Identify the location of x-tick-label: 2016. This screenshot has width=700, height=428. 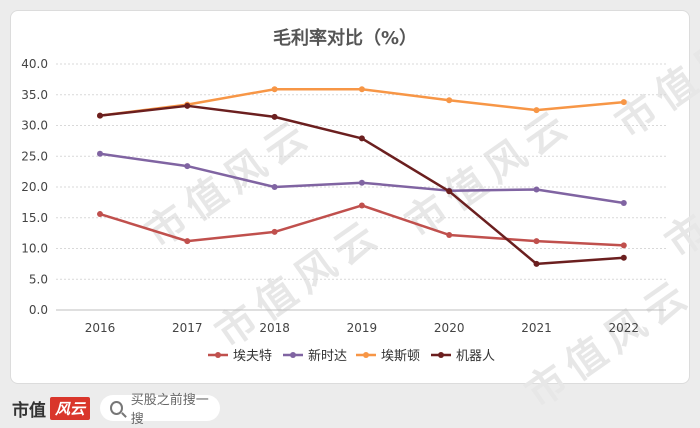
(100, 328).